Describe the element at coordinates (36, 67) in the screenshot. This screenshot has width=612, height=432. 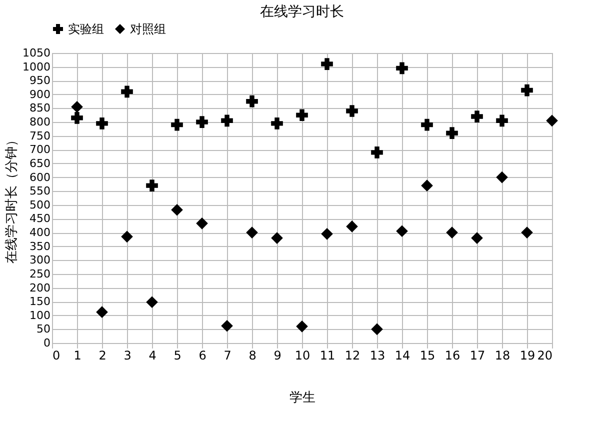
I see `y-tick-label: 1000` at that location.